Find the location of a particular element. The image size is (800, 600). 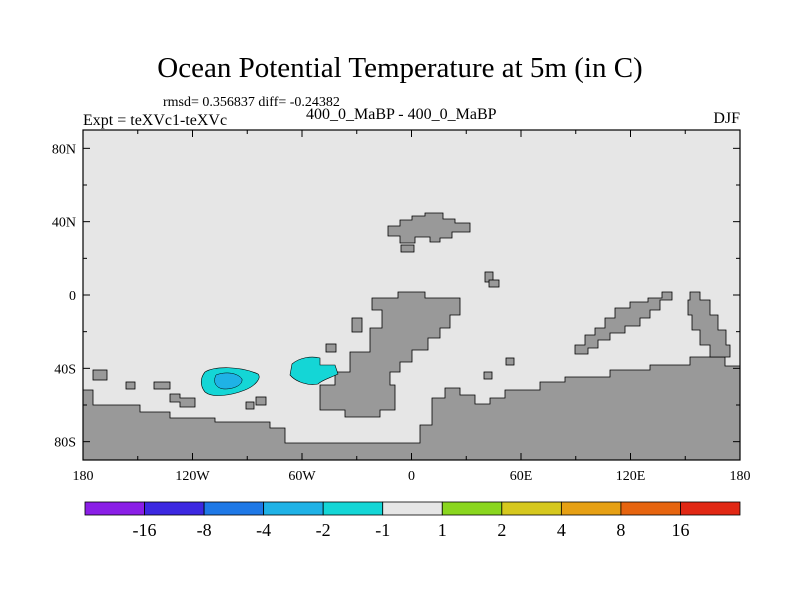

x-axis-labels: 180 120W 60W 0 60E 120E 180 is located at coordinates (412, 476).